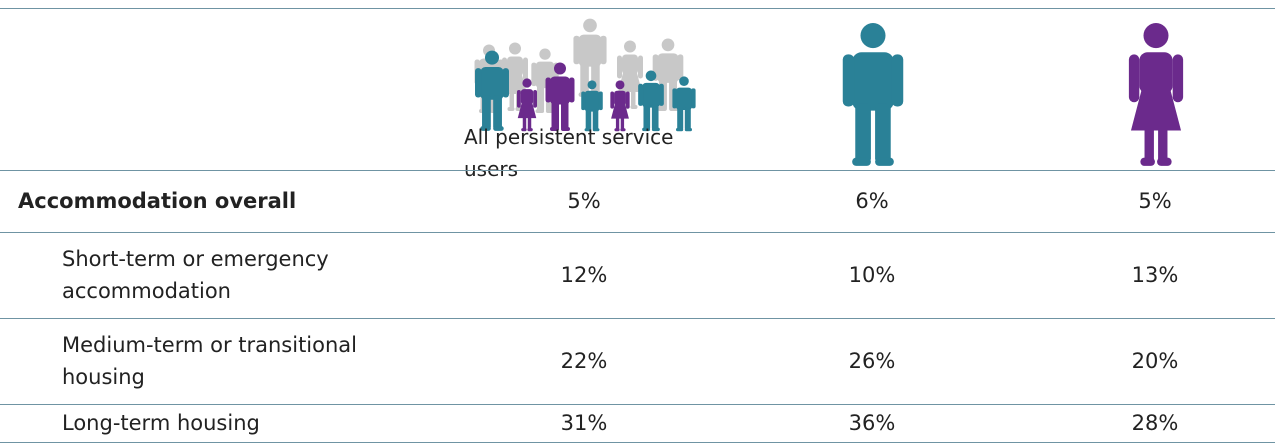 The width and height of the screenshot is (1275, 446). I want to click on value-cell: 26%, so click(872, 361).